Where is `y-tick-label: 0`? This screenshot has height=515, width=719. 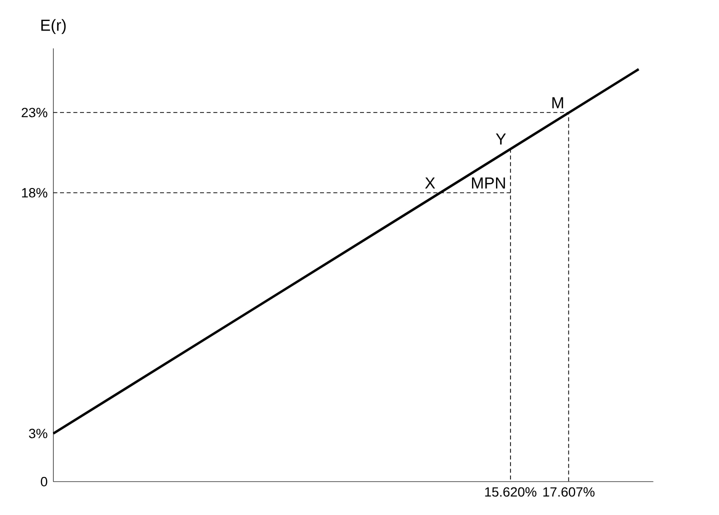
y-tick-label: 0 is located at coordinates (44, 481).